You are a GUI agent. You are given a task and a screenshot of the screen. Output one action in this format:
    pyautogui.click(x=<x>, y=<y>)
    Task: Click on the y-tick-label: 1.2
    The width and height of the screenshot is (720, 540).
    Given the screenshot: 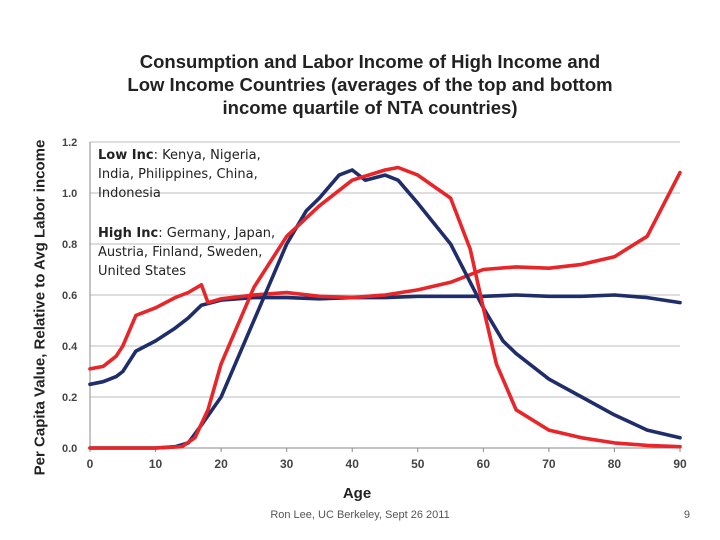 What is the action you would take?
    pyautogui.click(x=69, y=143)
    